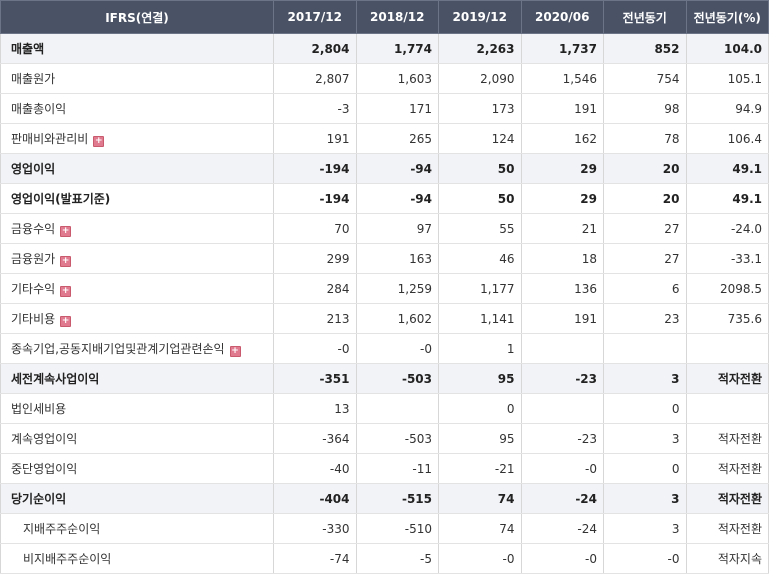 The width and height of the screenshot is (769, 582). What do you see at coordinates (315, 17) in the screenshot?
I see `column-header-2017: 2017/12` at bounding box center [315, 17].